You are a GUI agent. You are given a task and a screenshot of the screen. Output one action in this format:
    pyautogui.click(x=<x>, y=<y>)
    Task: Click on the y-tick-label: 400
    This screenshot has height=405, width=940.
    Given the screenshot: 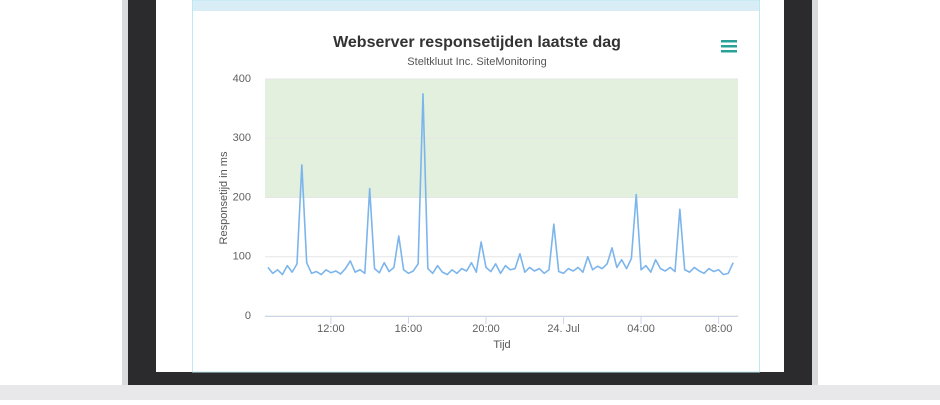 What is the action you would take?
    pyautogui.click(x=242, y=79)
    